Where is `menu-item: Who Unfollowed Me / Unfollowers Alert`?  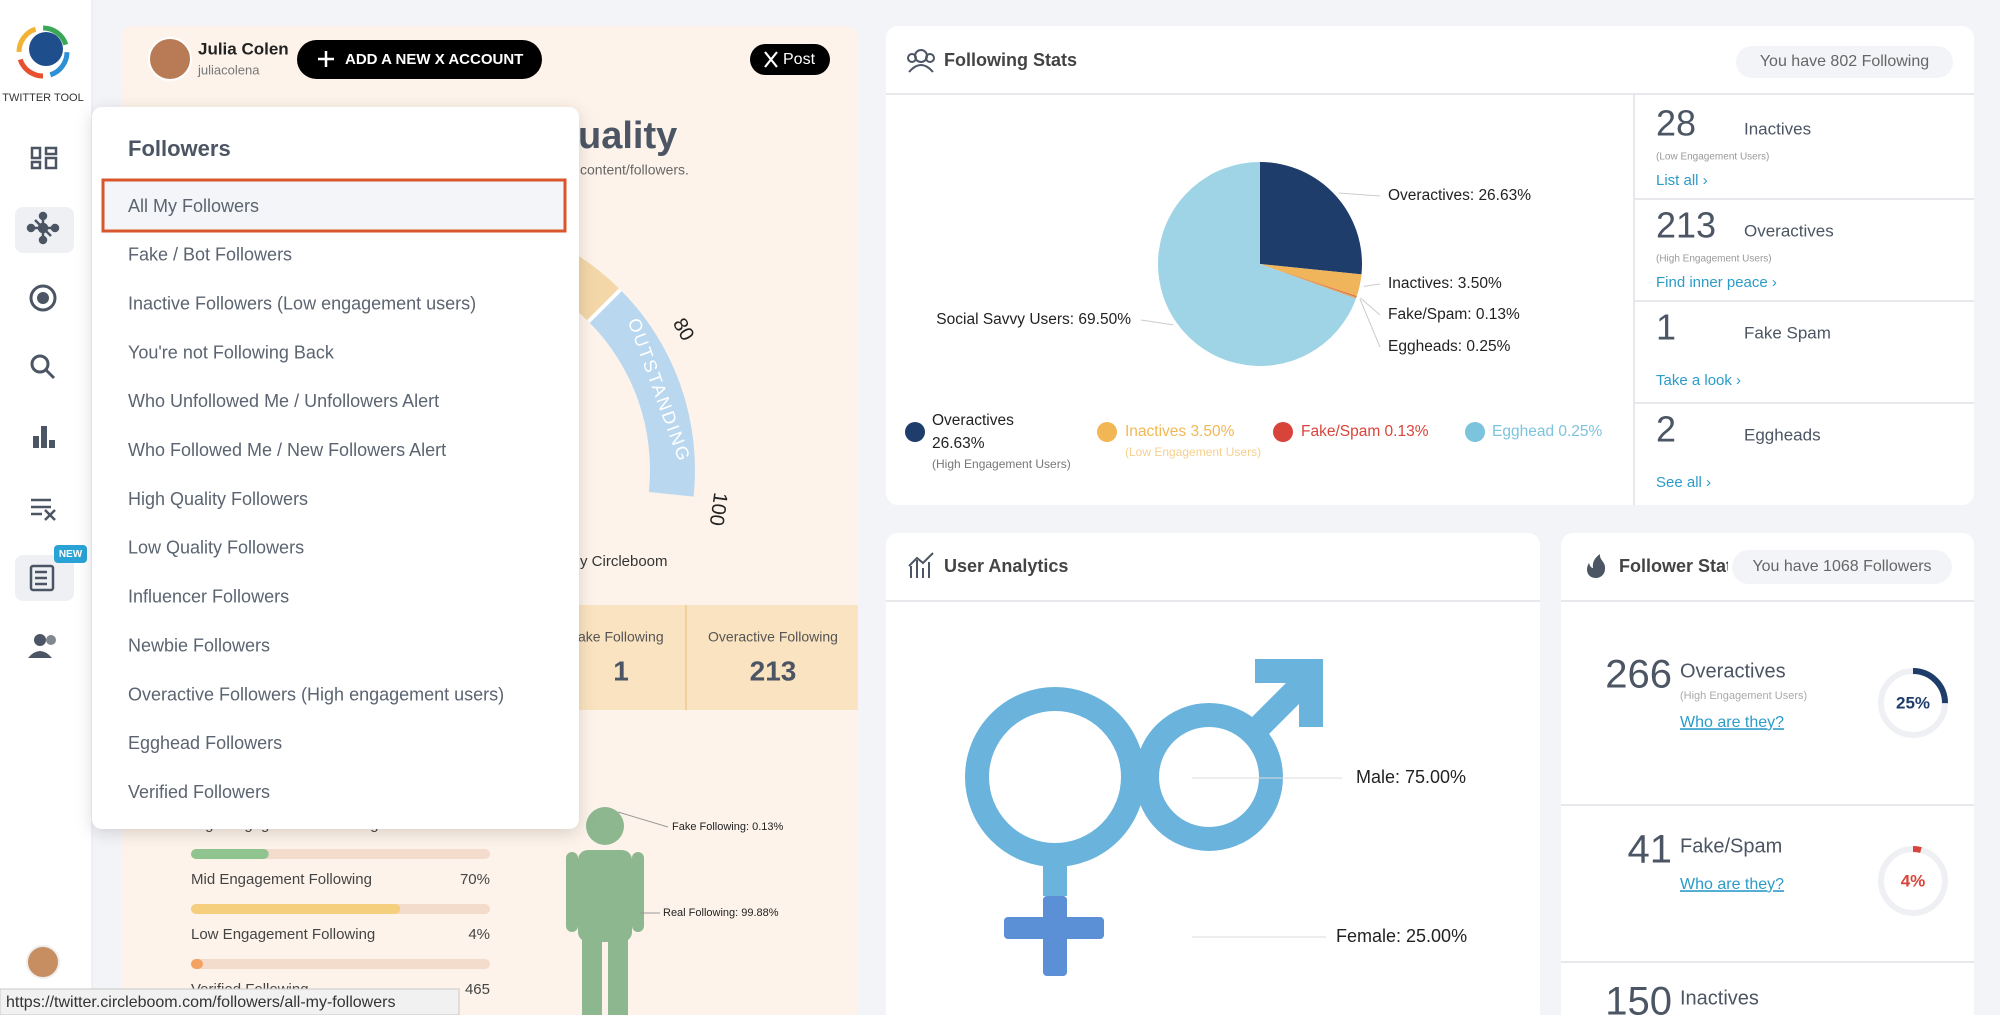 menu-item: Who Unfollowed Me / Unfollowers Alert is located at coordinates (283, 401).